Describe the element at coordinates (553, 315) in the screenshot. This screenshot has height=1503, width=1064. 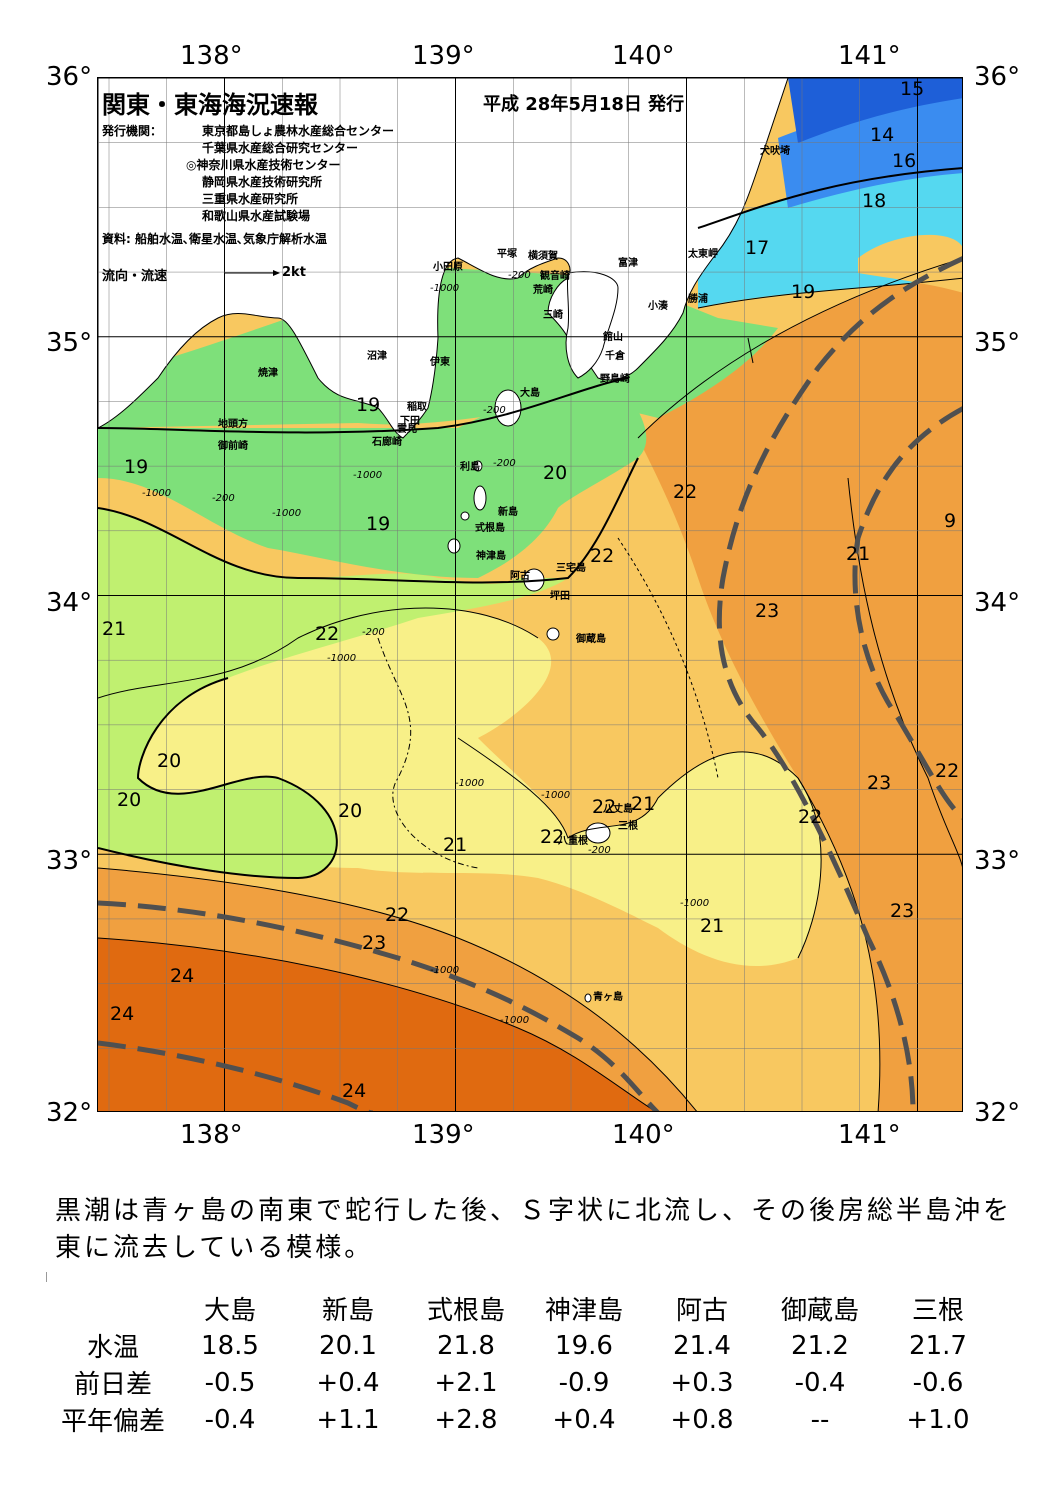
I see `place-label: 三崎` at that location.